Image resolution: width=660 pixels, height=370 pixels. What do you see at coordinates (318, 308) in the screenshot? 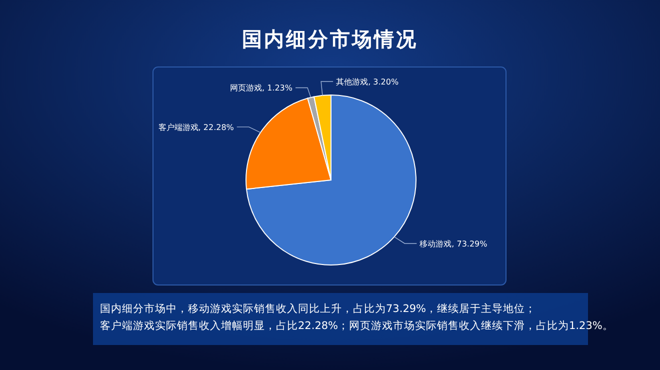
I see `text: 国内细分市场中，移动游戏实际销售收入同比上升，占比为73.29%，继续居于主导地位；` at bounding box center [318, 308].